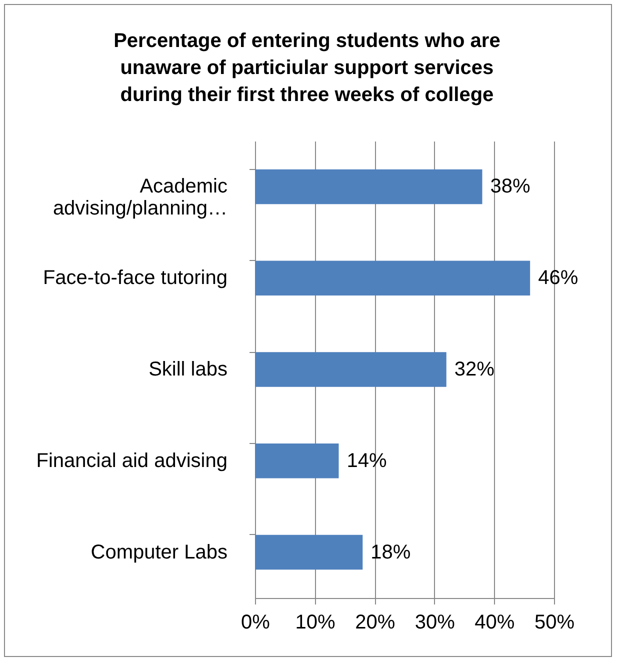 The image size is (618, 663). What do you see at coordinates (307, 68) in the screenshot?
I see `chart-title: Percentage of entering students who are unaware of particiular support services during their first three weeks of college` at bounding box center [307, 68].